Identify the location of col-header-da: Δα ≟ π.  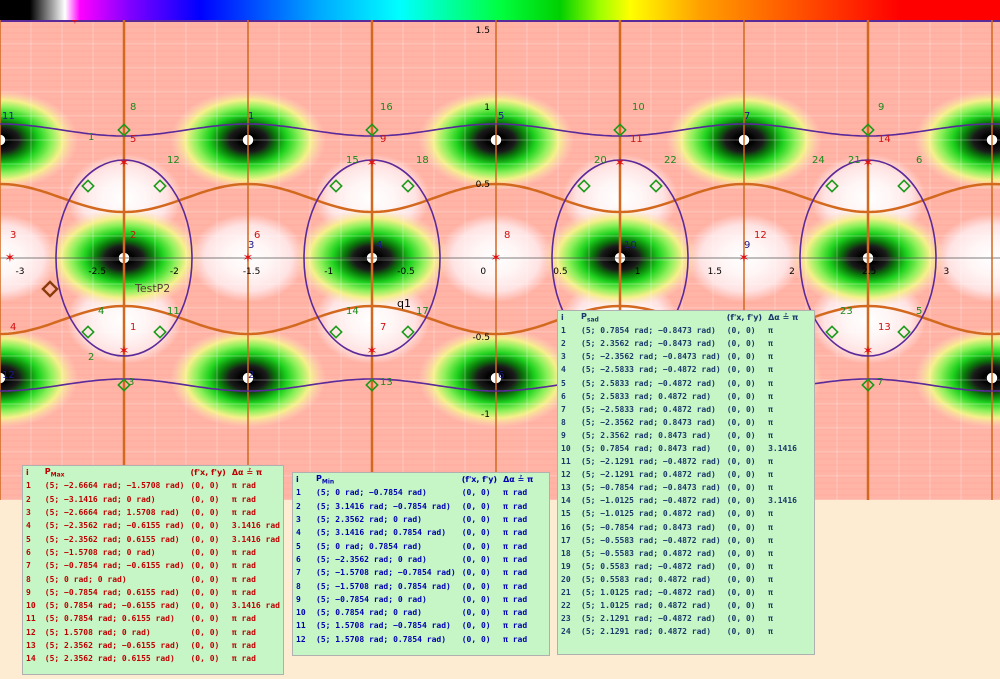
(518, 480).